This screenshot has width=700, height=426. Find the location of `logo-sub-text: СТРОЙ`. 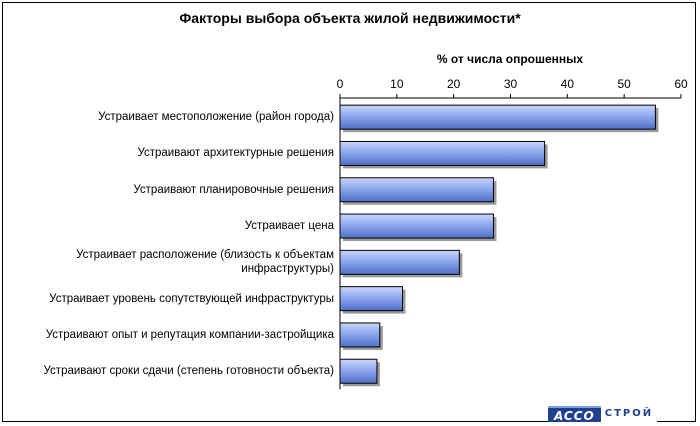

logo-sub-text: СТРОЙ is located at coordinates (629, 414).